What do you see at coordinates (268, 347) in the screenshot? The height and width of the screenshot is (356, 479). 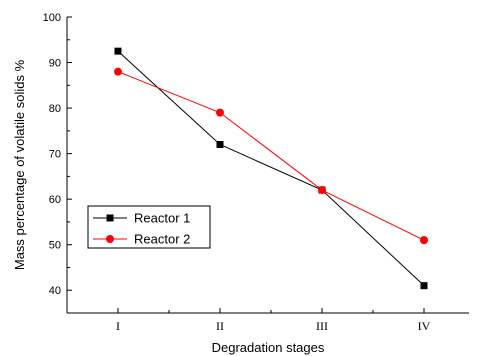 I see `x-axis-title: Degradation stages` at bounding box center [268, 347].